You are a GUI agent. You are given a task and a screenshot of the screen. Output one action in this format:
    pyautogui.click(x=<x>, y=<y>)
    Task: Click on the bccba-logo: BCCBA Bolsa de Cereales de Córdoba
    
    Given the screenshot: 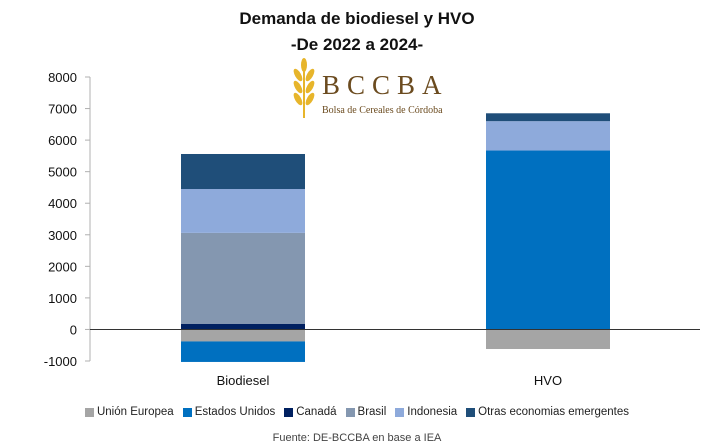 What is the action you would take?
    pyautogui.click(x=379, y=89)
    